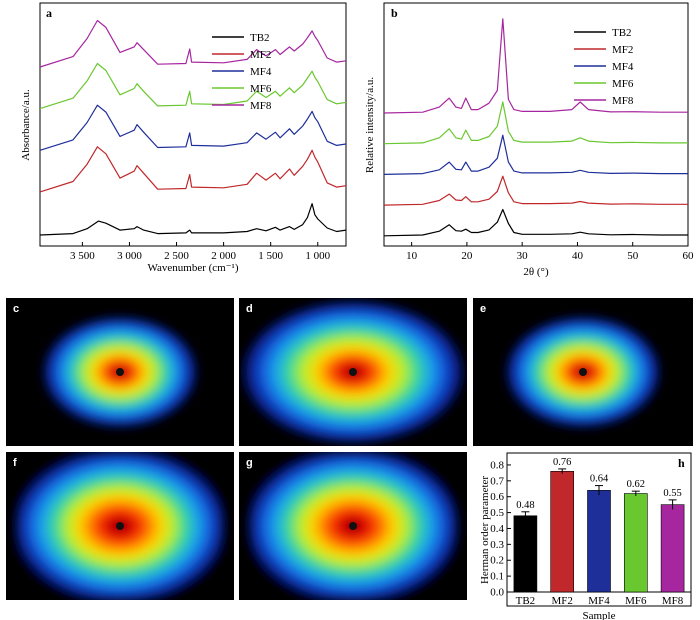 This screenshot has height=620, width=700. Describe the element at coordinates (525, 505) in the screenshot. I see `bar-value-label-tb2: 0.48` at that location.